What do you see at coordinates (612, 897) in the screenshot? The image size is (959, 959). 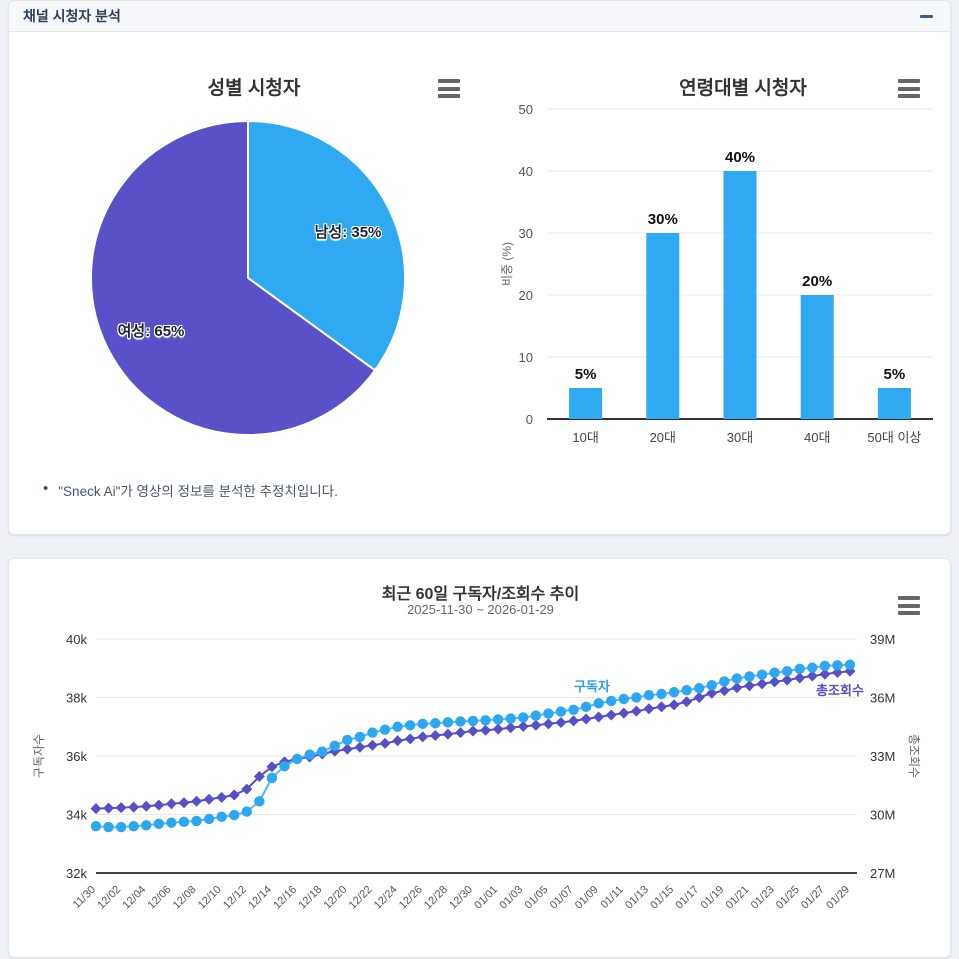 I see `svg-text: 01/11` at bounding box center [612, 897].